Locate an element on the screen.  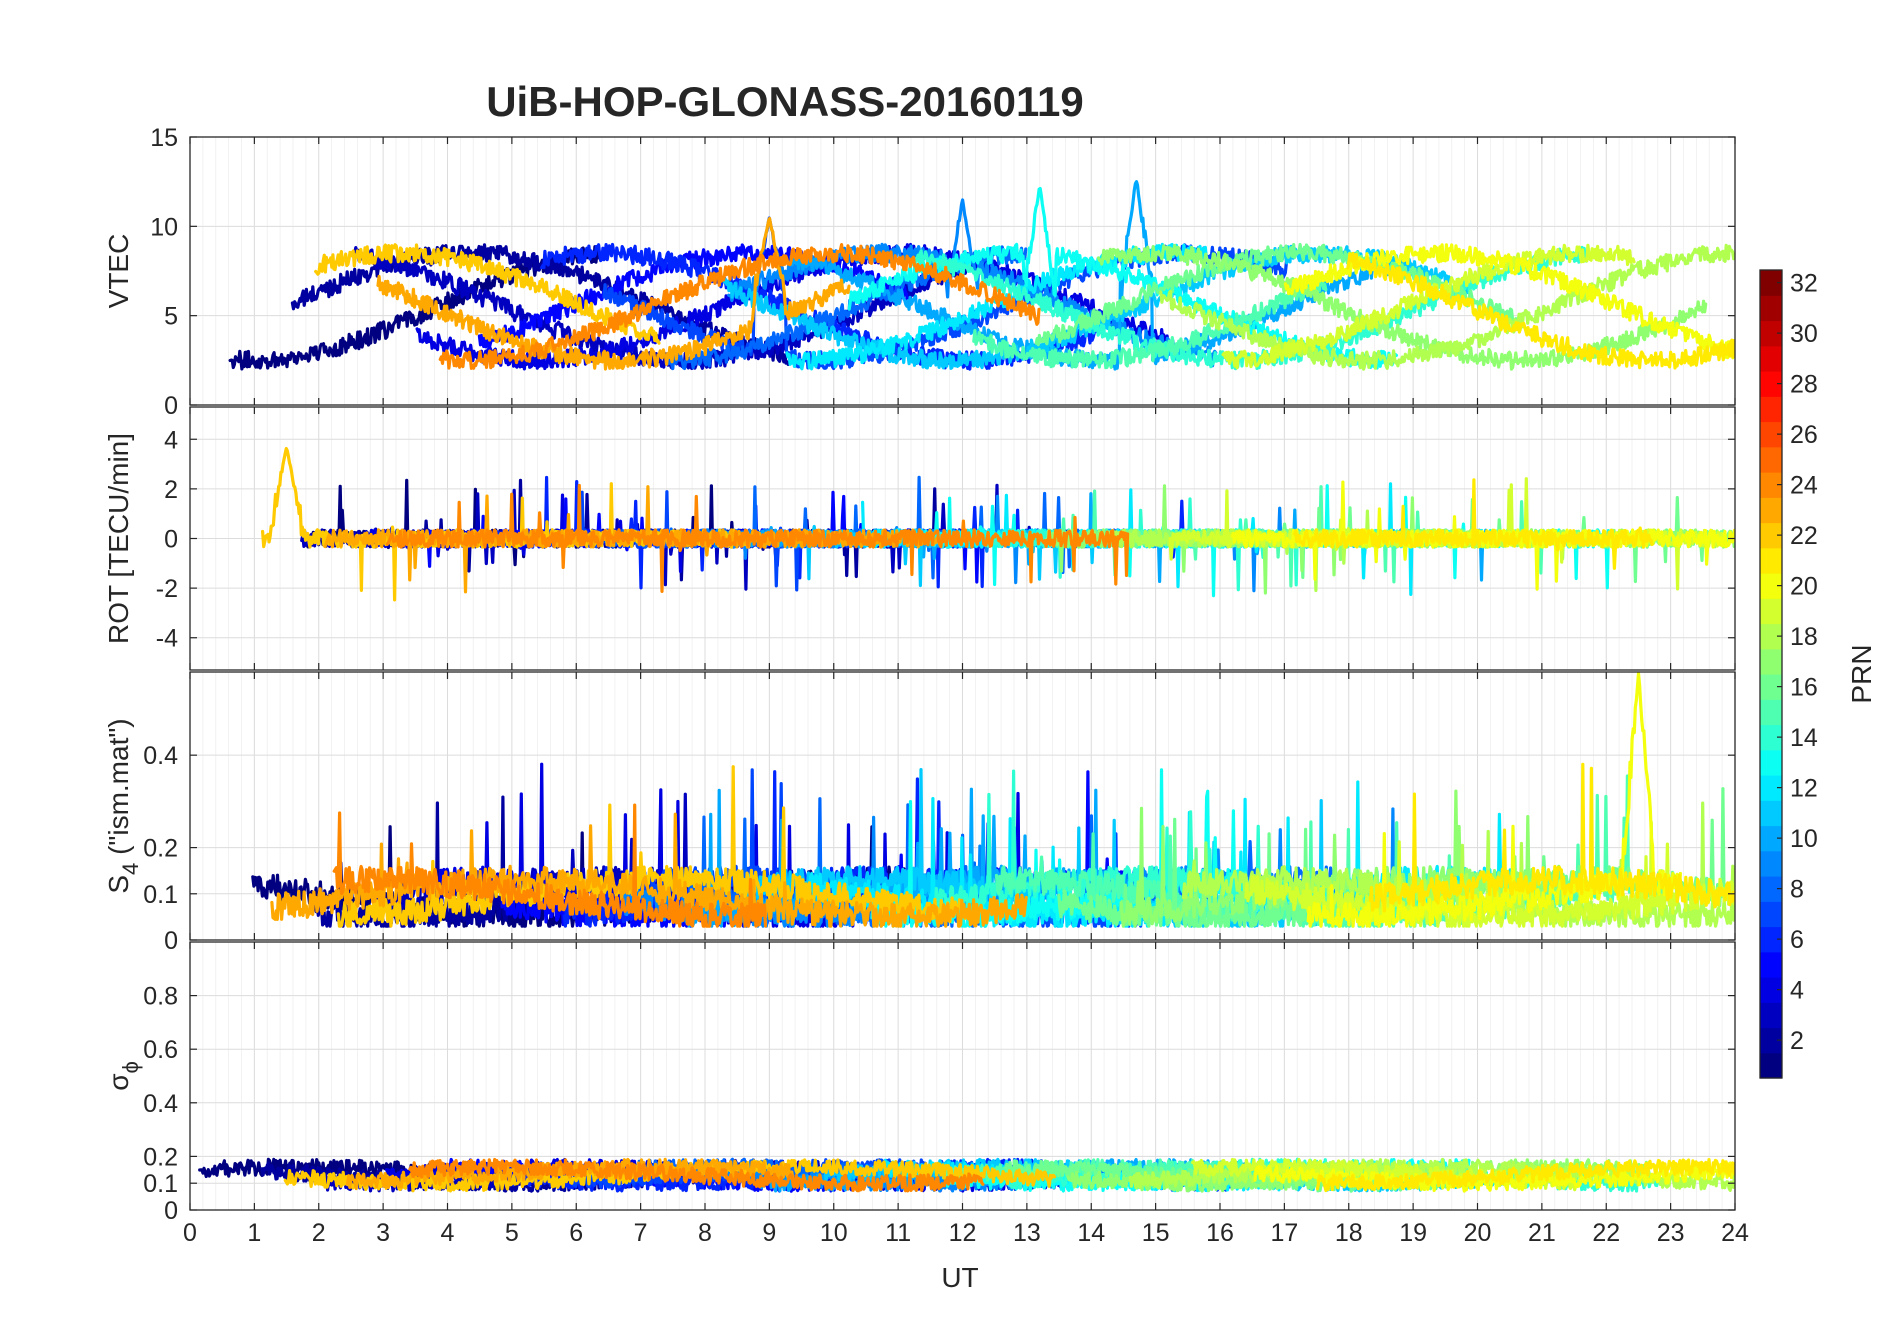
colorbar-tick-label: 16 is located at coordinates (1804, 688).